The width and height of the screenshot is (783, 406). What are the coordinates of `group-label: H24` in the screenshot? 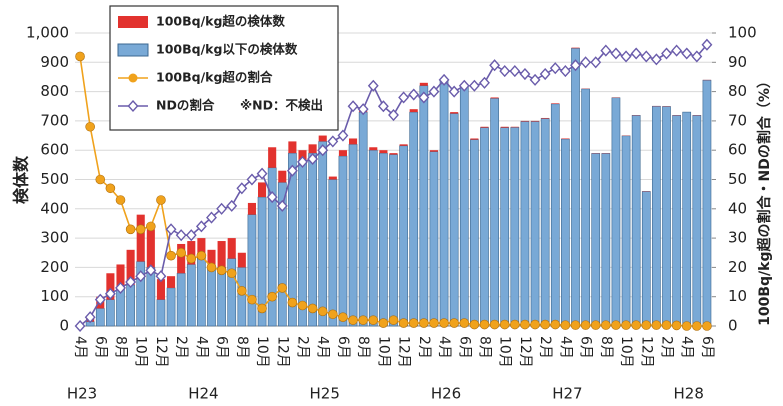 It's located at (203, 394).